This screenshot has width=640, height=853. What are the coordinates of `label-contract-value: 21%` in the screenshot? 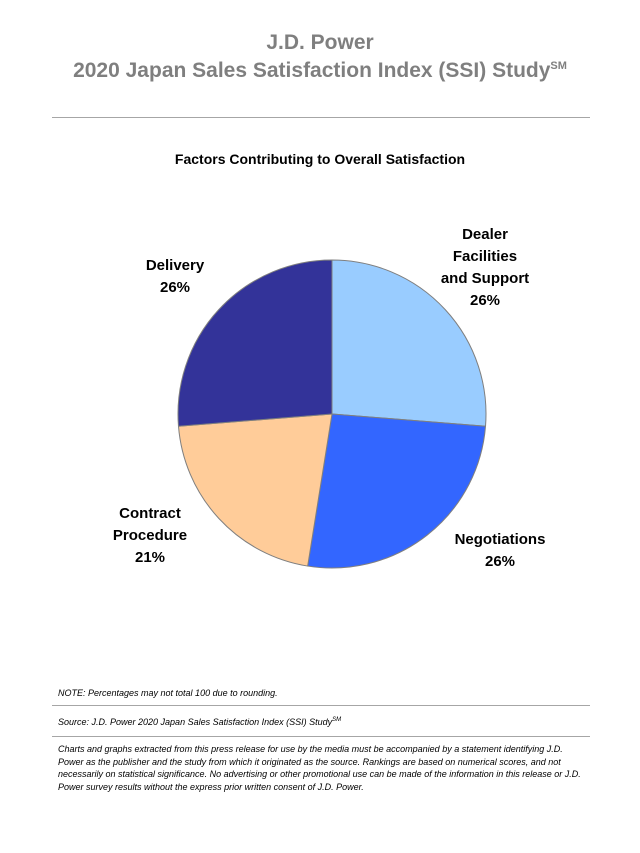 It's located at (150, 557).